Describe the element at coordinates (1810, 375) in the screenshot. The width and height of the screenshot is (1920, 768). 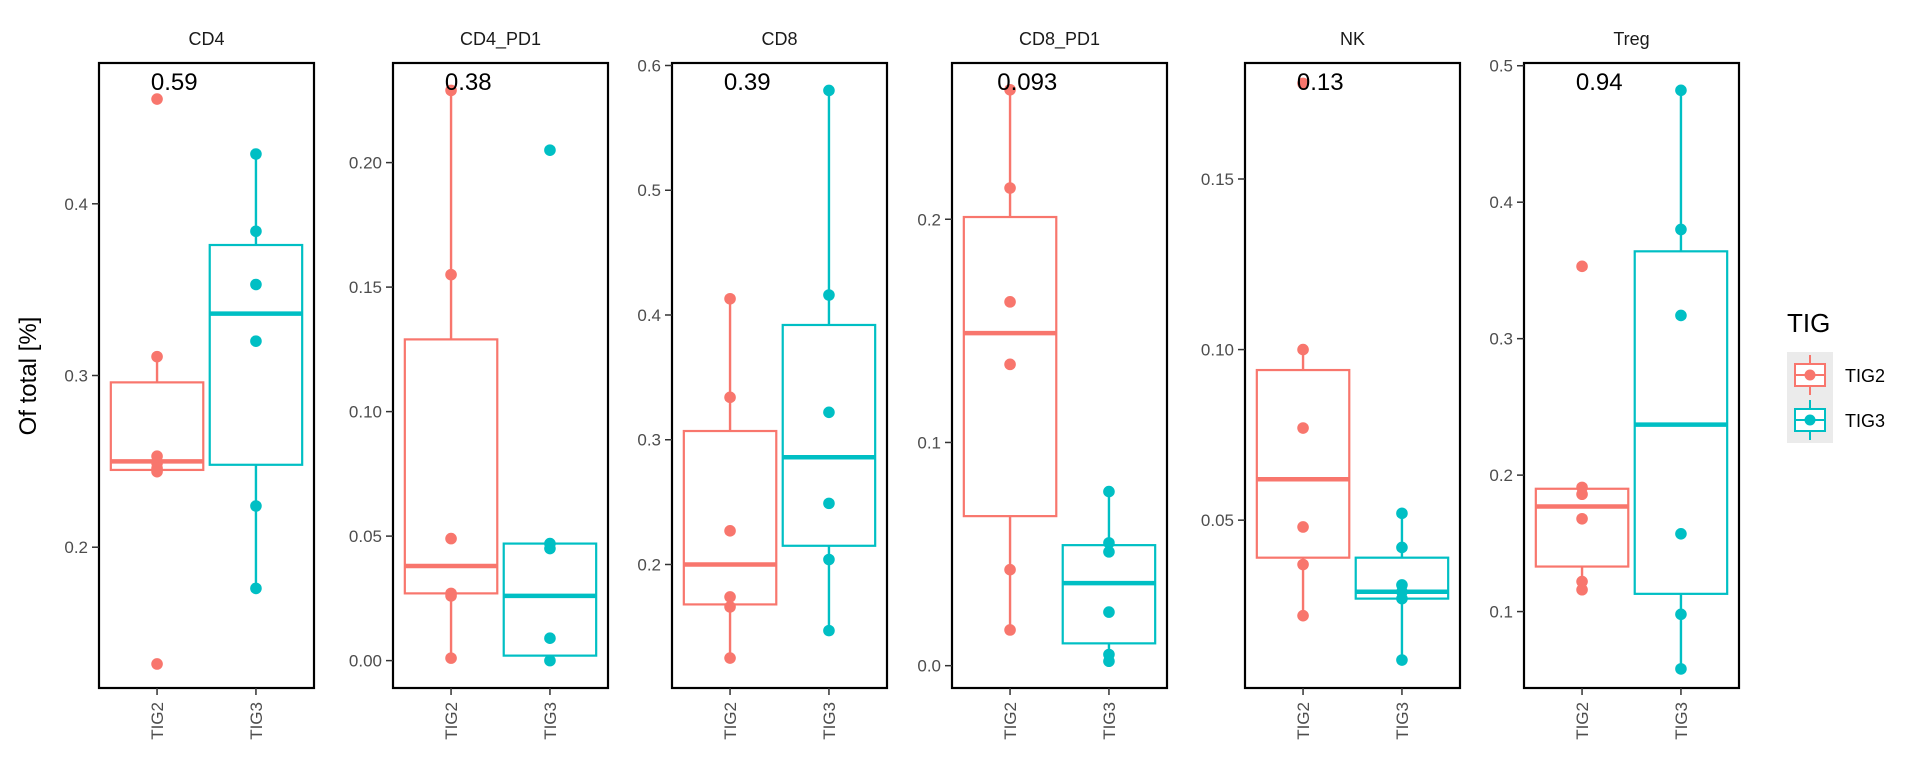
I see `legend-key-point` at that location.